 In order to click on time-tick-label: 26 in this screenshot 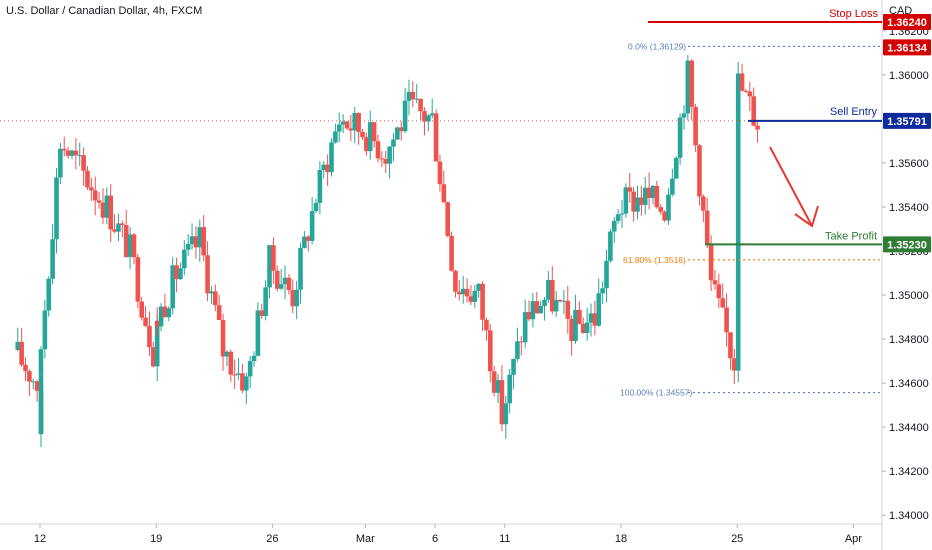, I will do `click(272, 539)`.